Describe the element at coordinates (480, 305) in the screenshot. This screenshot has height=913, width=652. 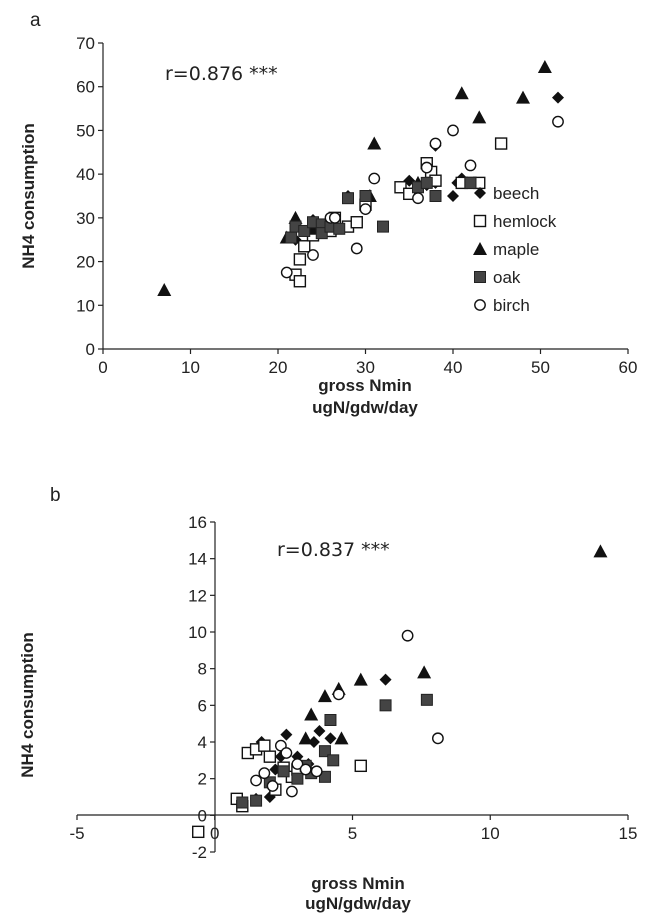
I see `a-legend-marker-birch` at that location.